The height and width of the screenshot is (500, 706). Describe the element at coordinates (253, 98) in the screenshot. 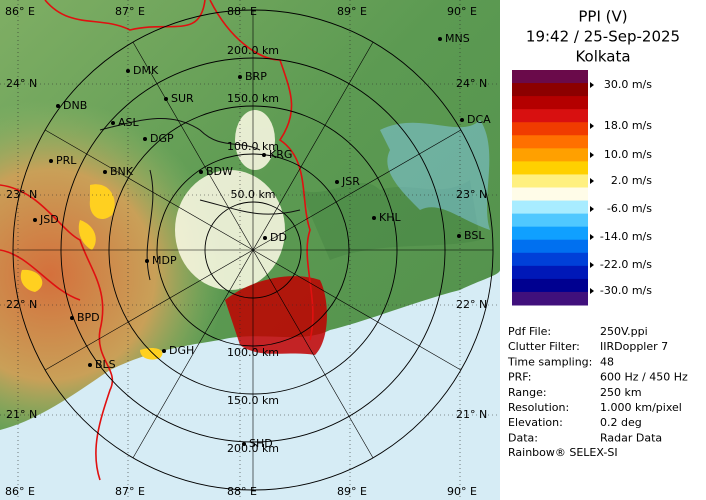

I see `range-label: 150.0 km` at that location.